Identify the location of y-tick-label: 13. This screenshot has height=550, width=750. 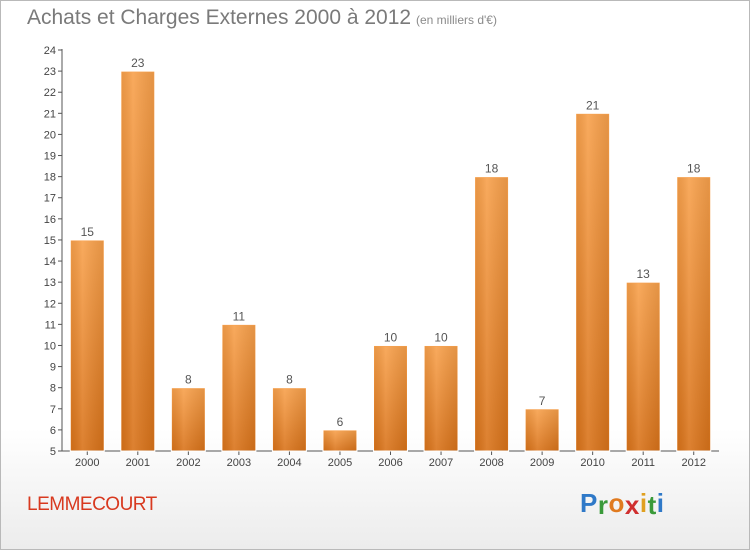
(50, 283).